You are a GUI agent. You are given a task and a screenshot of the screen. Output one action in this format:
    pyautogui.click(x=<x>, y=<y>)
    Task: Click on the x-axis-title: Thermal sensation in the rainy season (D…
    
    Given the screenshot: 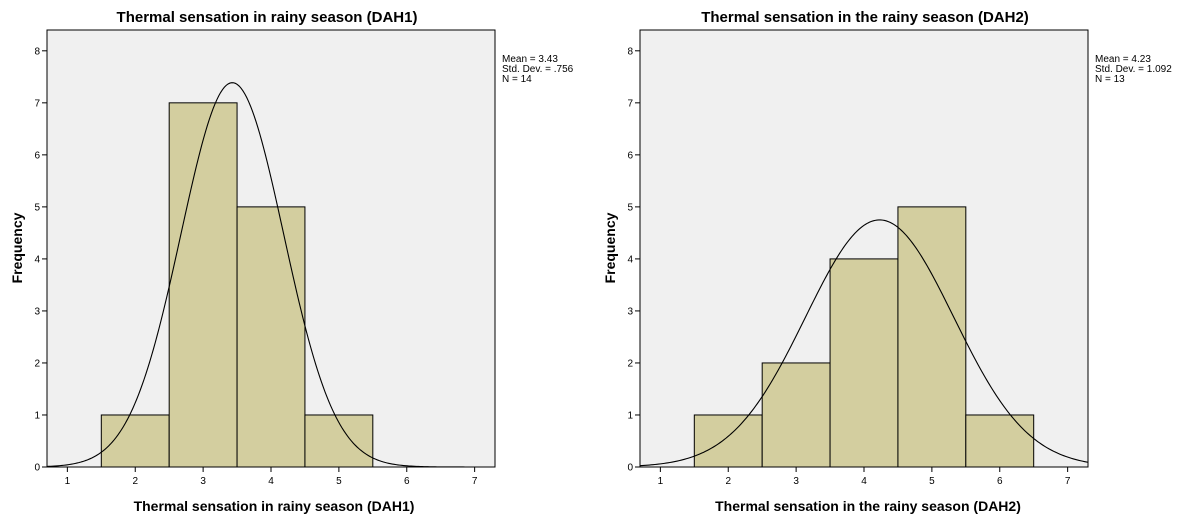 What is the action you would take?
    pyautogui.click(x=868, y=506)
    